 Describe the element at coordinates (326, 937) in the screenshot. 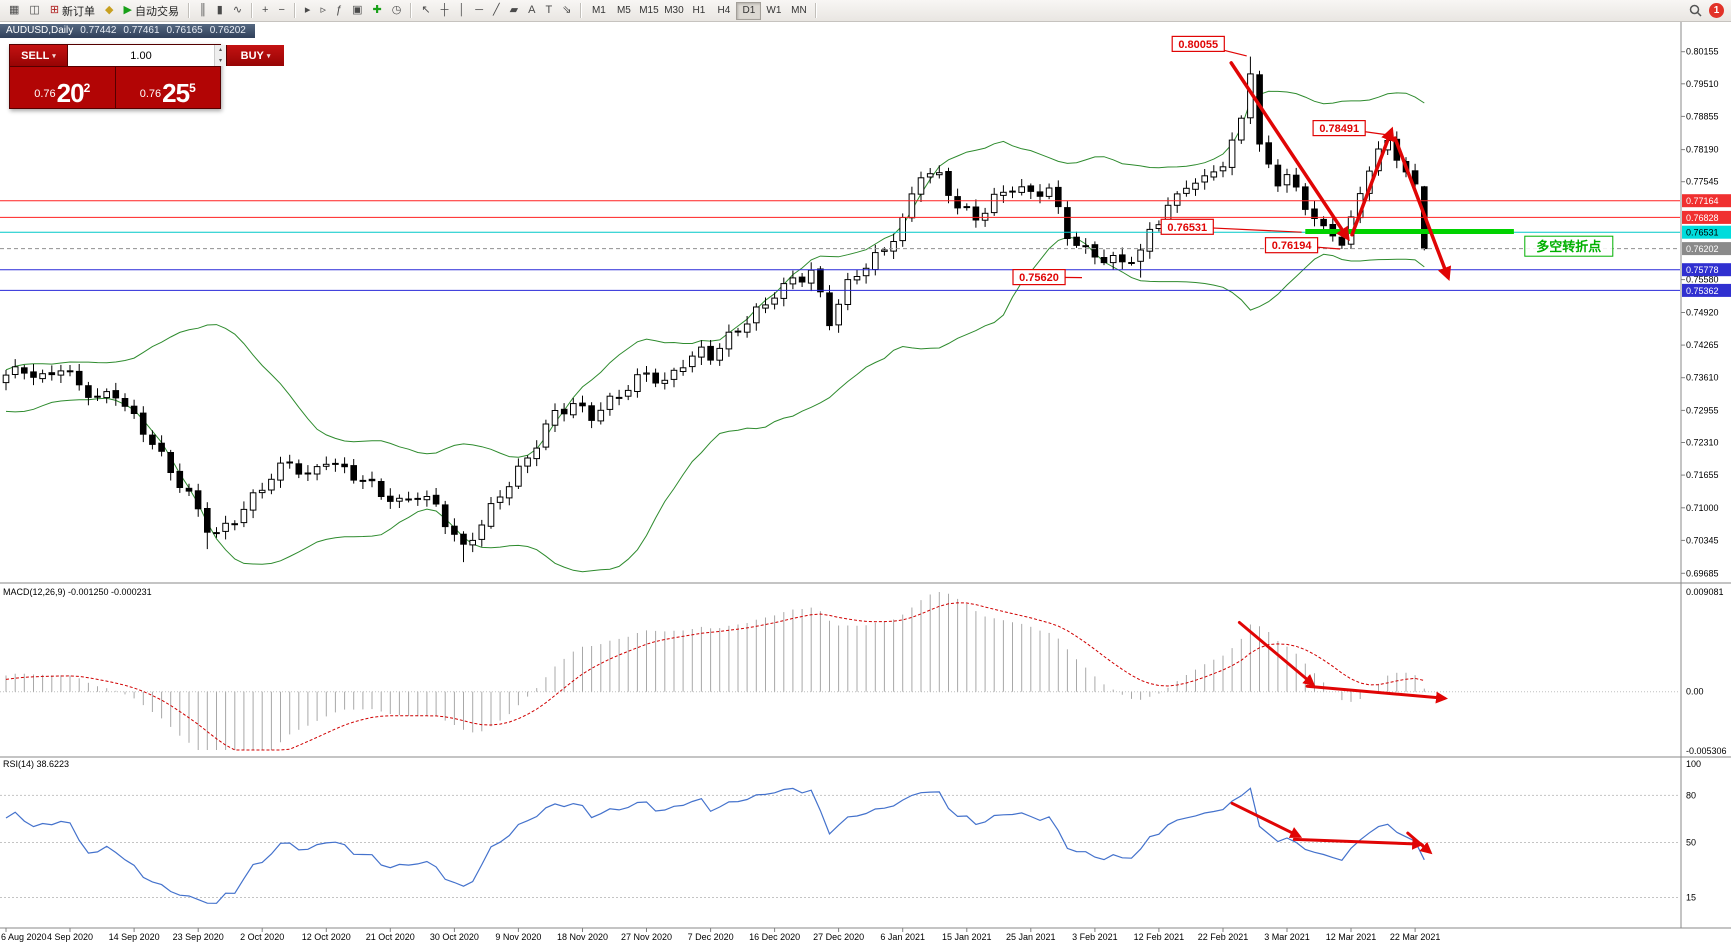

I see `svg-text: 12 Oct 2020` at that location.